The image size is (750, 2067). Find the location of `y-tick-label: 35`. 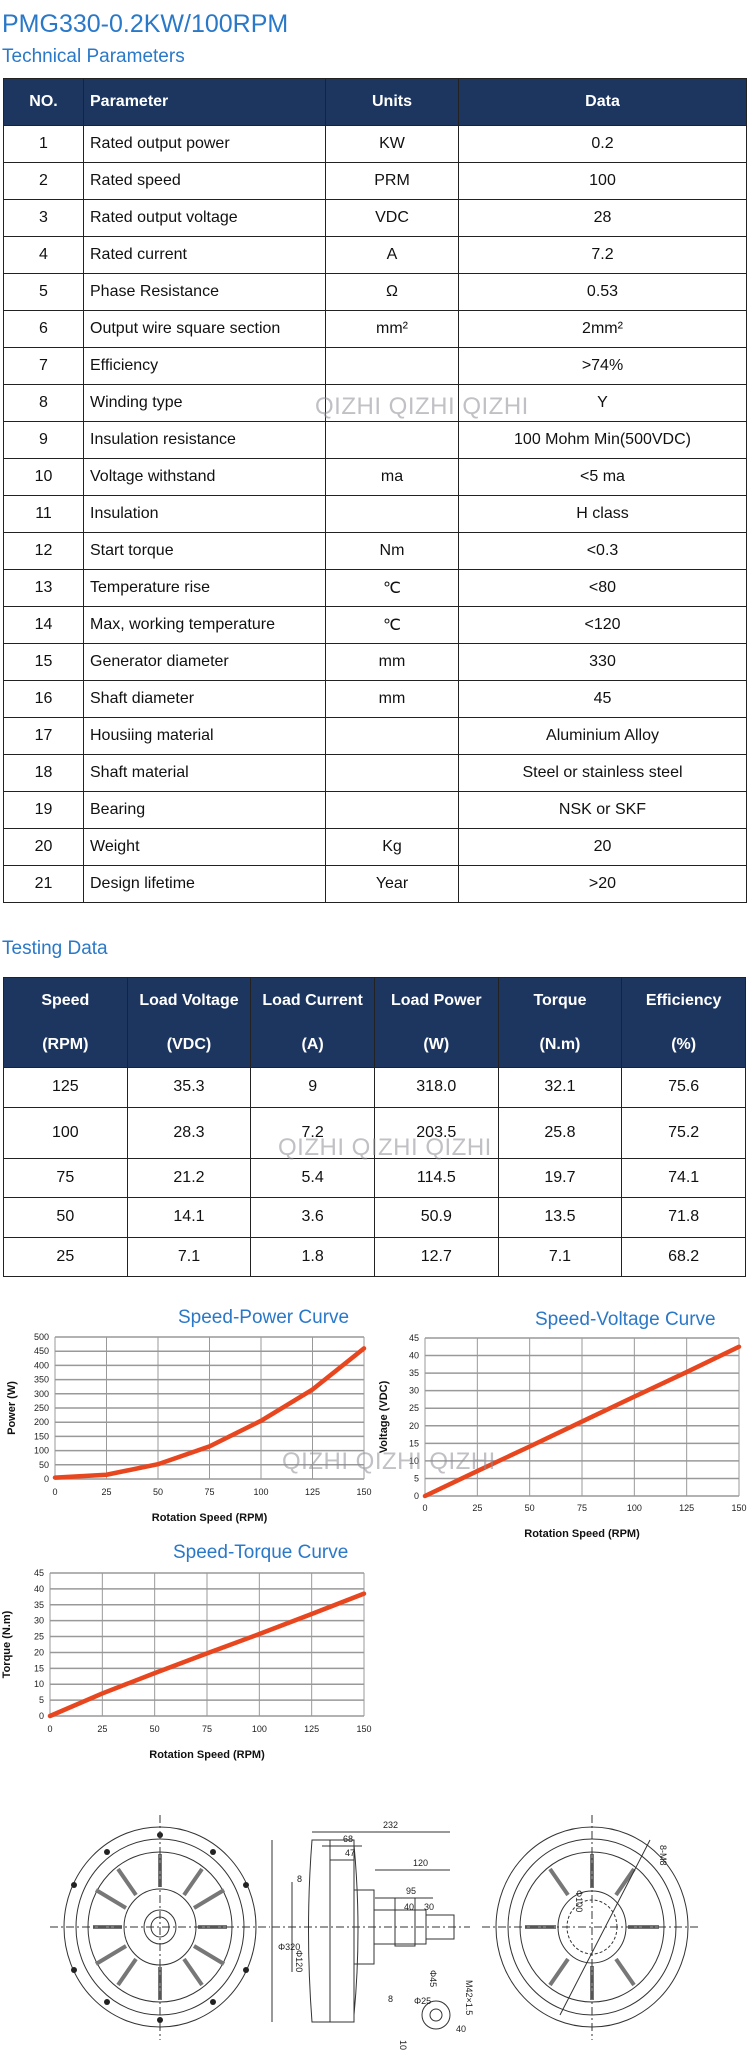

y-tick-label: 35 is located at coordinates (39, 1605).